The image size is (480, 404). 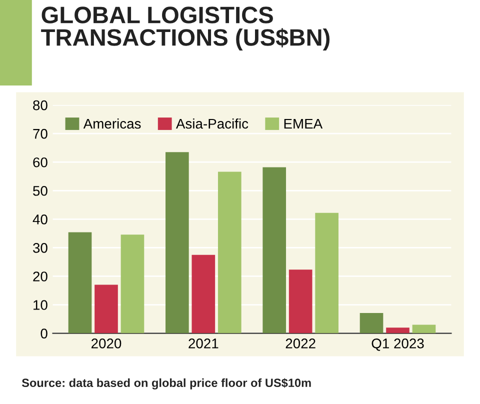 What do you see at coordinates (40, 277) in the screenshot?
I see `y-tick-label: 20` at bounding box center [40, 277].